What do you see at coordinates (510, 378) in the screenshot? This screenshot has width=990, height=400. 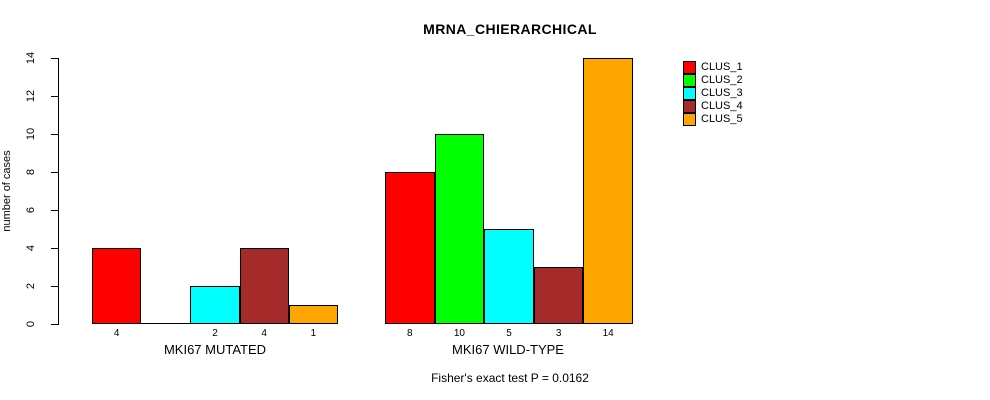 I see `fisher-test-annotation: Fisher's exact test P = 0.0162` at bounding box center [510, 378].